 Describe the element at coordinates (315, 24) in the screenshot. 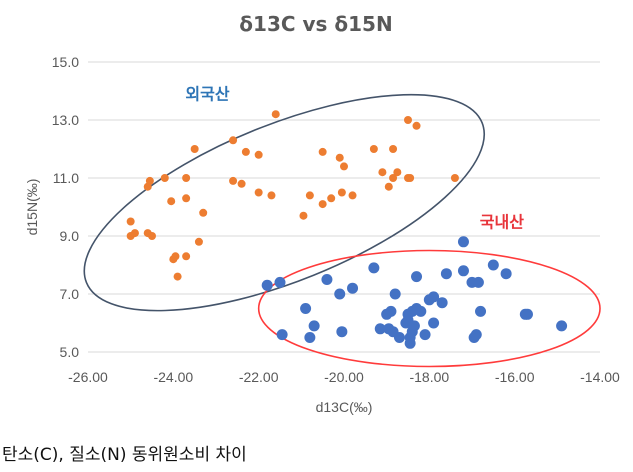

I see `chart-title: δ13C vs δ15N` at that location.